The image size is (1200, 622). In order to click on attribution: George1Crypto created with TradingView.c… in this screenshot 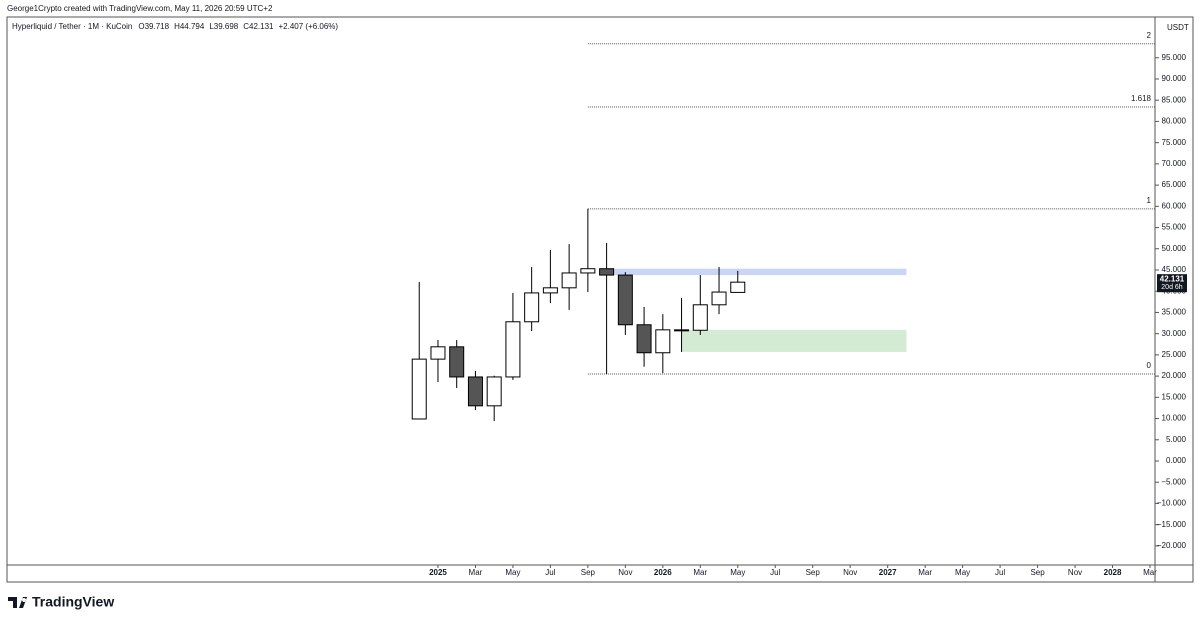, I will do `click(140, 8)`.